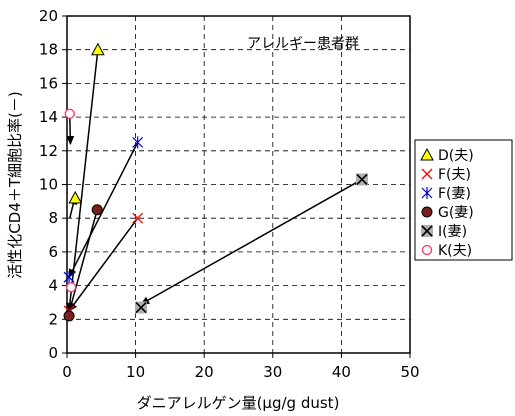 Image resolution: width=515 pixels, height=416 pixels. I want to click on legend: D(夫) F(夫) F(妻) G(妻) I(妻) K(夫), so click(463, 200).